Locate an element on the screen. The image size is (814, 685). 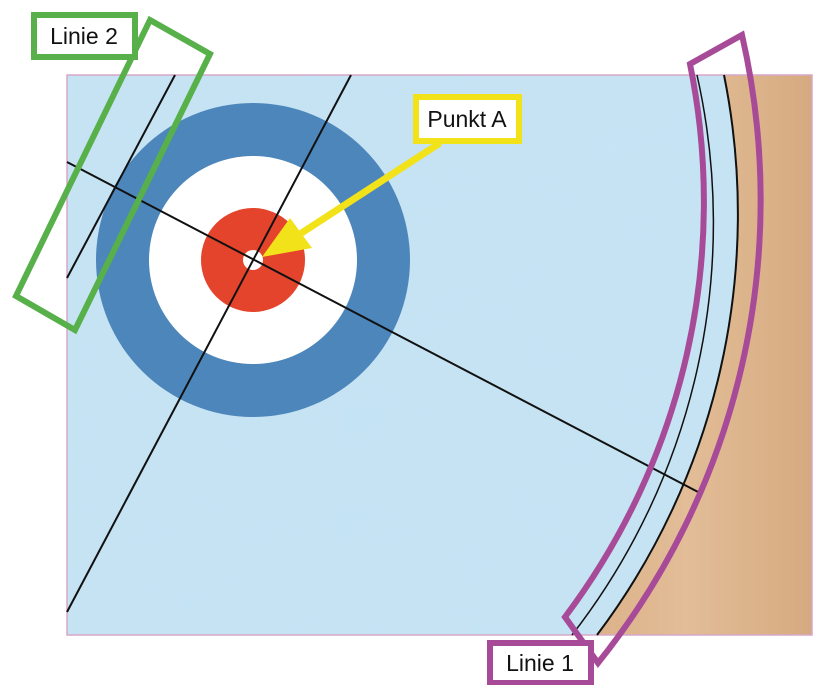
line1-label-box is located at coordinates (540, 662).